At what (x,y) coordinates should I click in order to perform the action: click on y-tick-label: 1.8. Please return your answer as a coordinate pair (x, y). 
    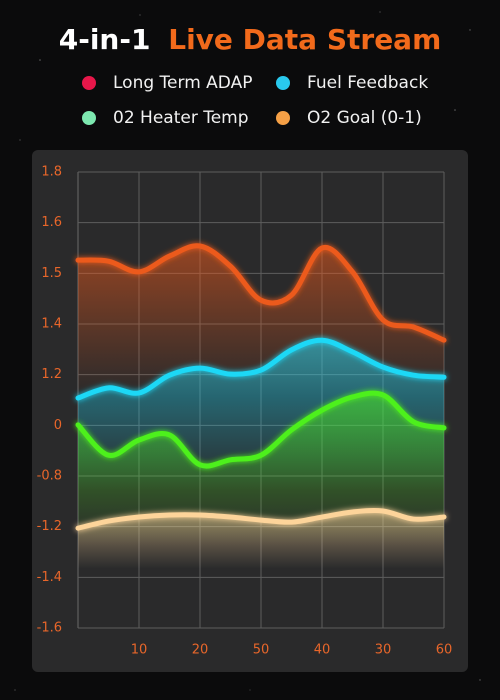
    Looking at the image, I should click on (51, 172).